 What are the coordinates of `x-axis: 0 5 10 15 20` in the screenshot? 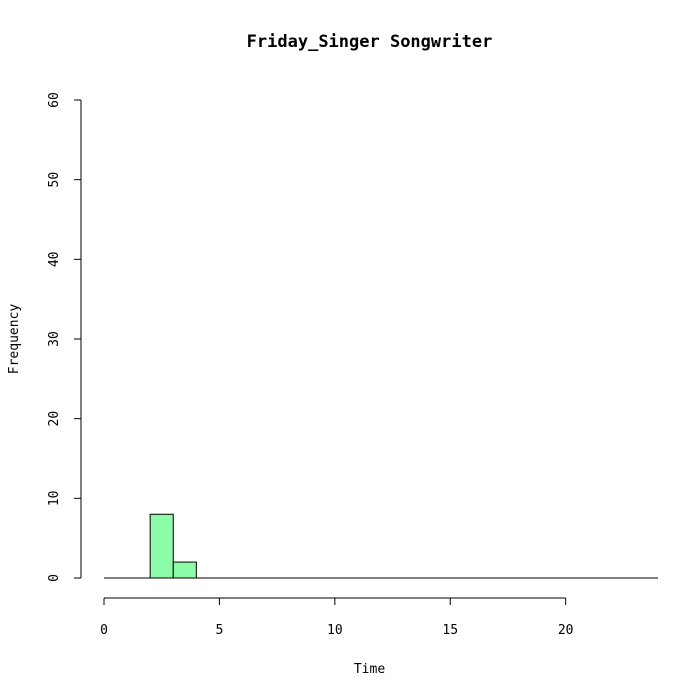 It's located at (337, 617).